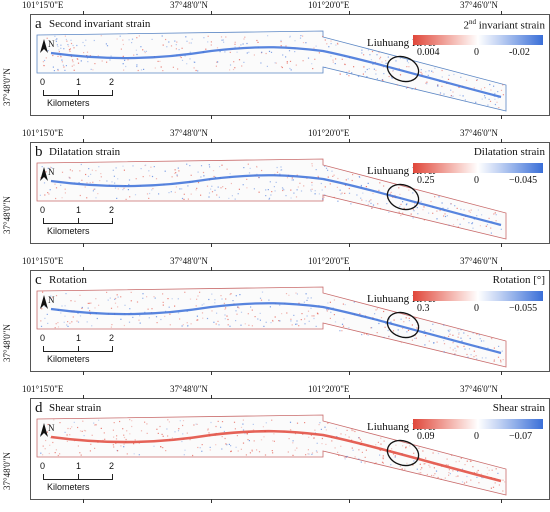 The height and width of the screenshot is (512, 550). What do you see at coordinates (478, 40) in the screenshot?
I see `legend-colorbar` at bounding box center [478, 40].